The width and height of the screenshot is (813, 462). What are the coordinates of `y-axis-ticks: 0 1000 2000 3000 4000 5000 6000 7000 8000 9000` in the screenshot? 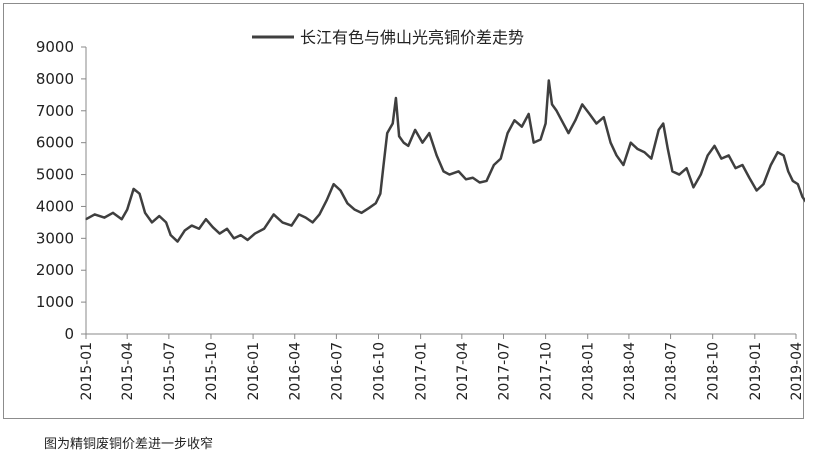 It's located at (61, 190).